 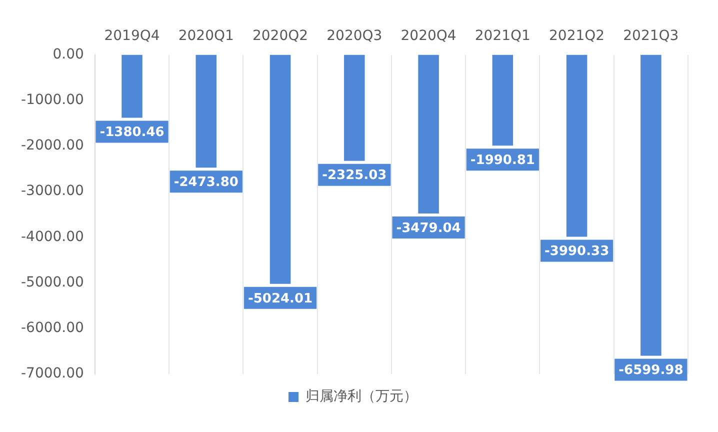 What do you see at coordinates (577, 36) in the screenshot?
I see `x-tick-label: 2021Q2` at bounding box center [577, 36].